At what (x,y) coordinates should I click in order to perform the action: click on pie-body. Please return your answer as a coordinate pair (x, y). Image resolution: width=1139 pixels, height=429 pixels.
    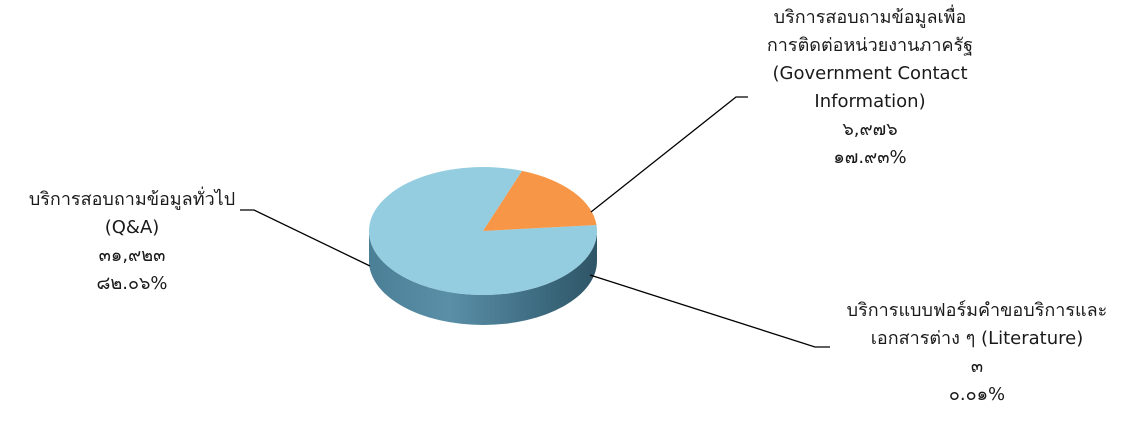
    Looking at the image, I should click on (482, 246).